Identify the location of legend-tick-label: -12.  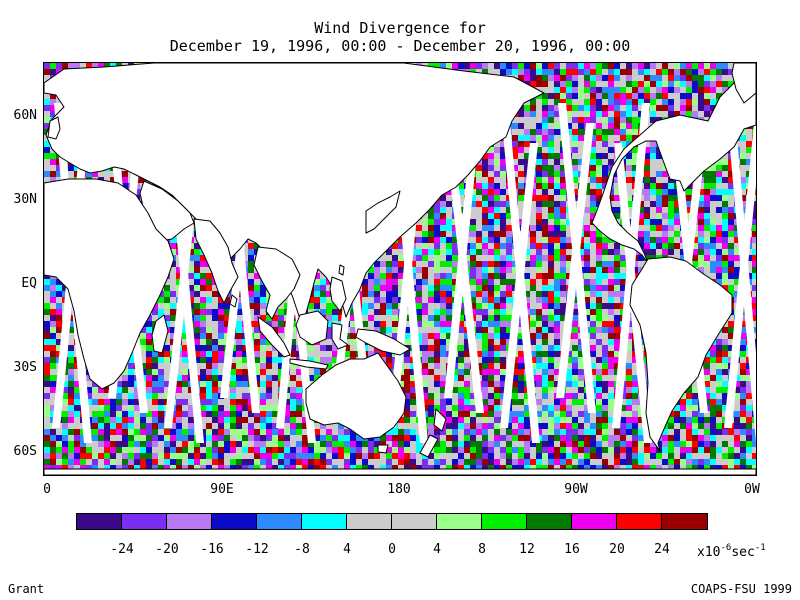
(257, 549).